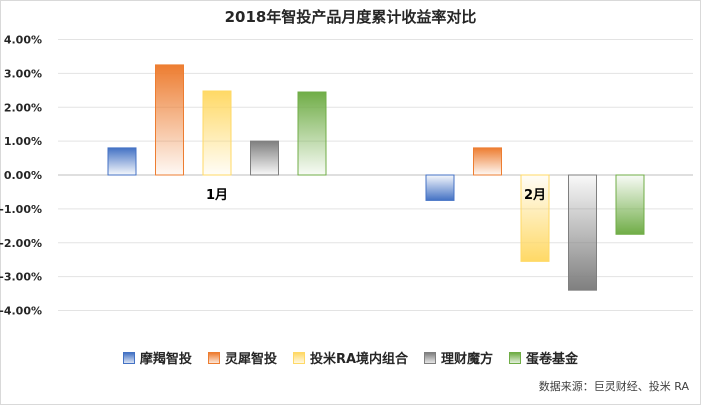 This screenshot has height=405, width=701. Describe the element at coordinates (23, 73) in the screenshot. I see `y-tick-label: 3.00%` at that location.